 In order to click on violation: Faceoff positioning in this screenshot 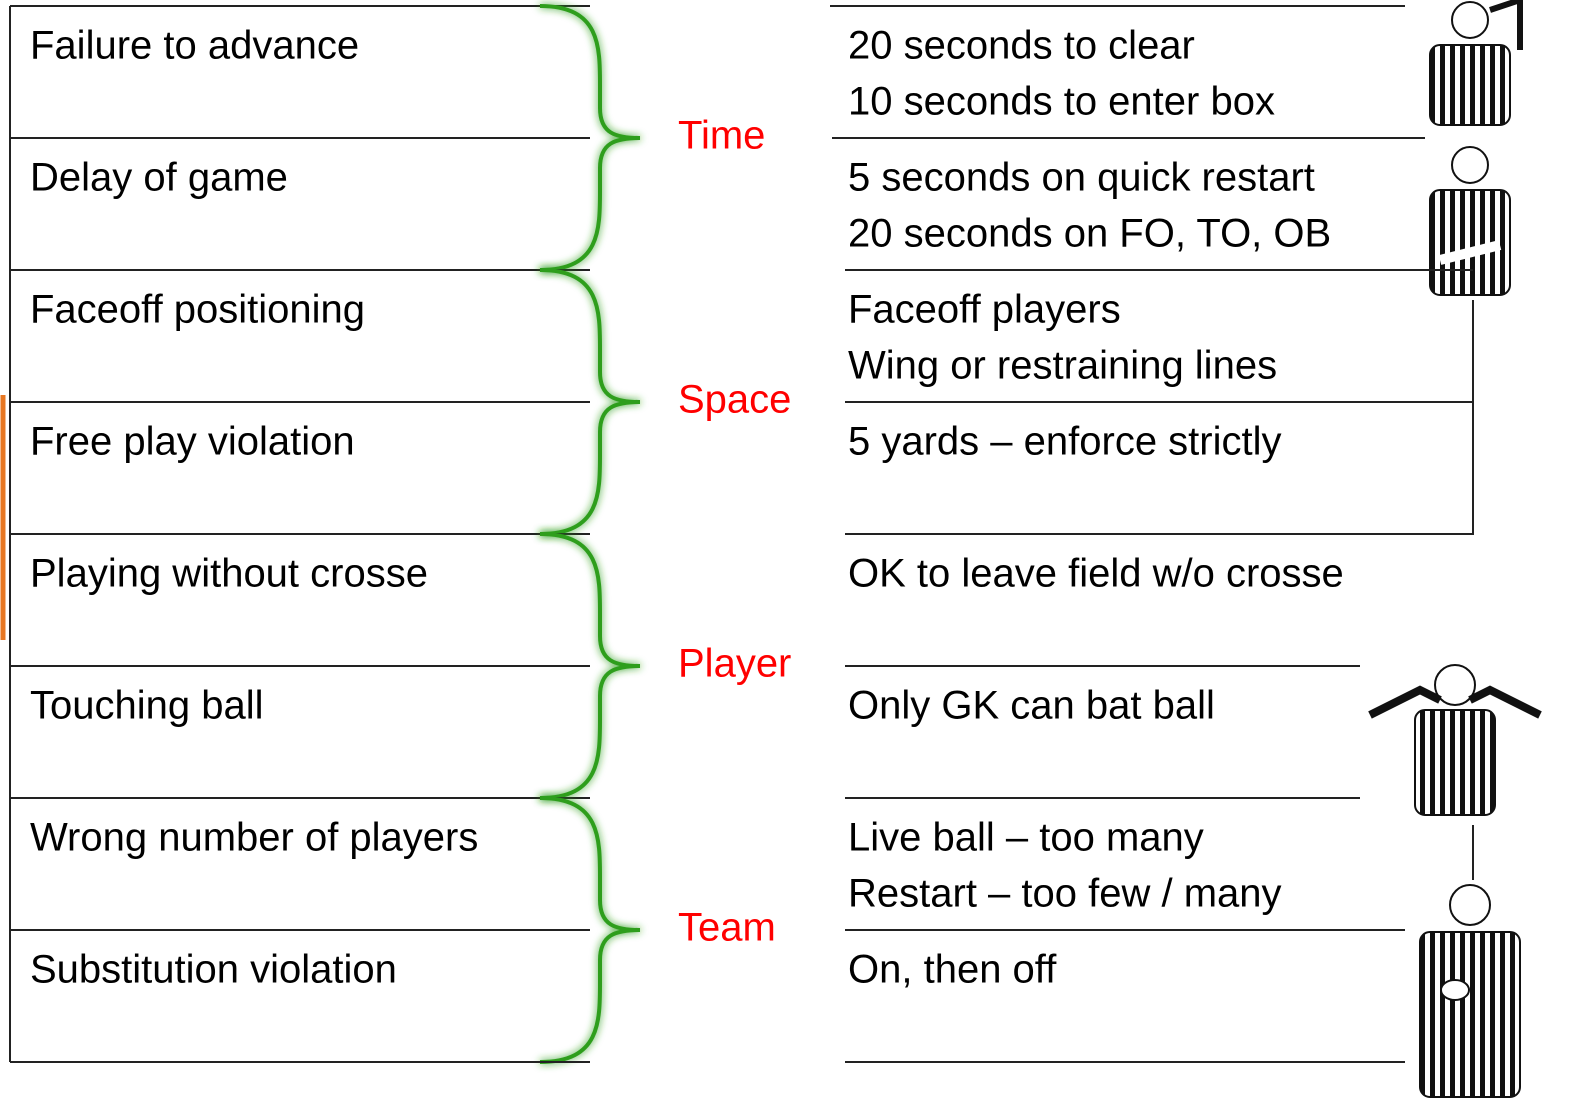, I will do `click(197, 310)`.